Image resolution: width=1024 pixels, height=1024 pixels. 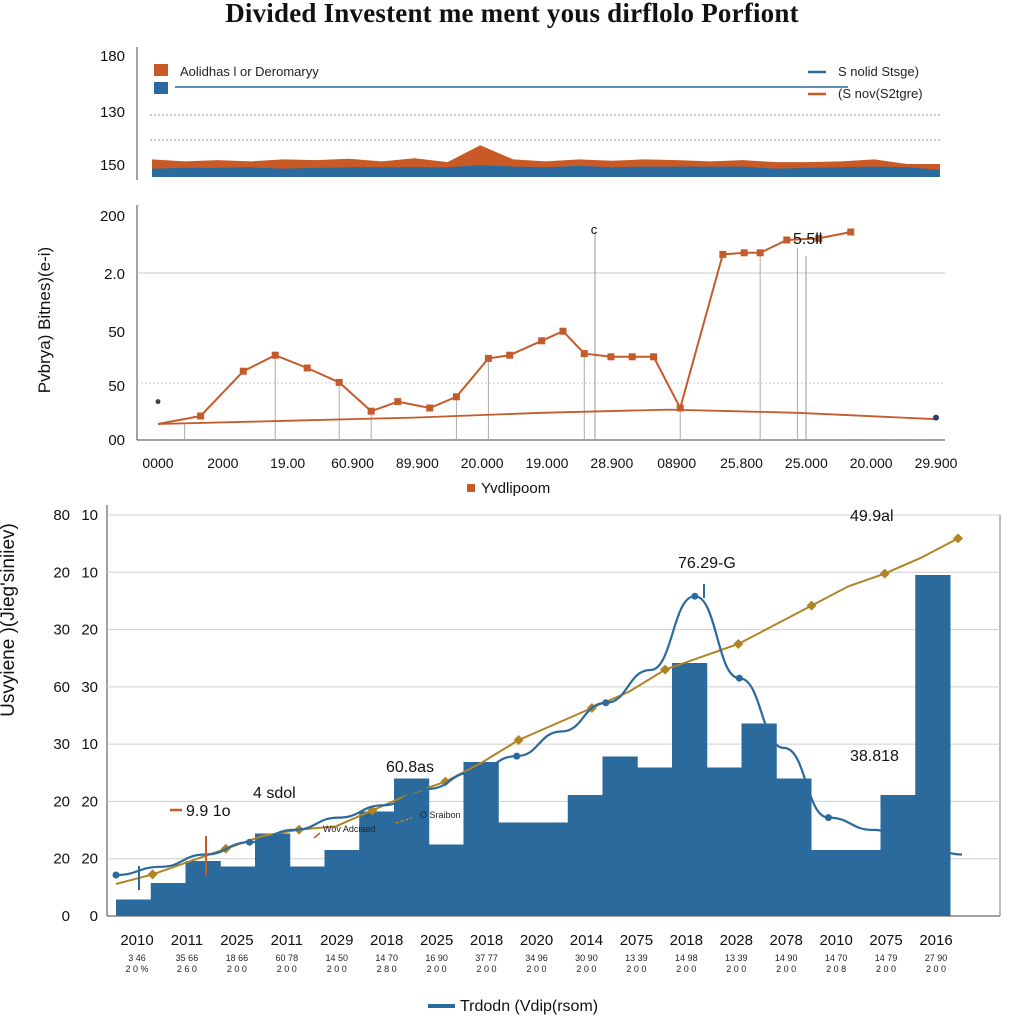 I want to click on bottom-x-tick: 2014, so click(x=586, y=940).